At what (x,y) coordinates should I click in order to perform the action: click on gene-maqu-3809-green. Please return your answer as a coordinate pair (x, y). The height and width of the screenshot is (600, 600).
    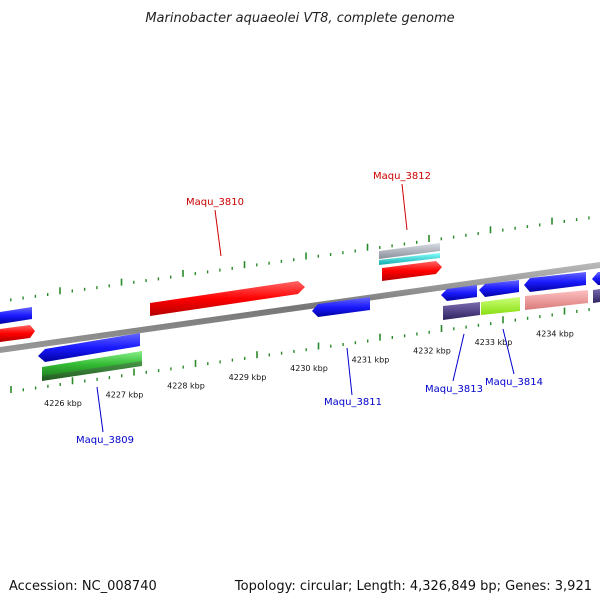
    Looking at the image, I should click on (92, 364).